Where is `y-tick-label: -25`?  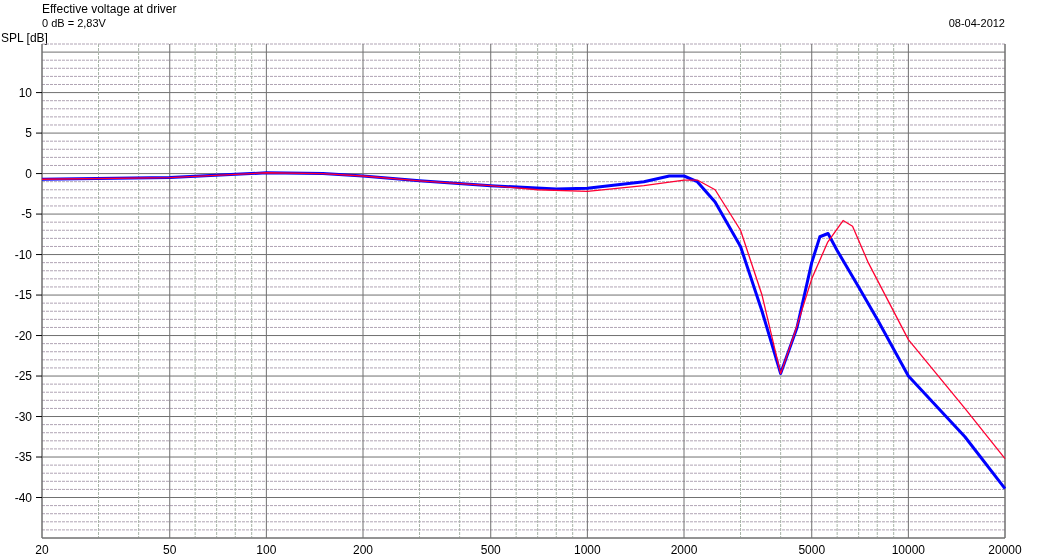 y-tick-label: -25 is located at coordinates (23, 376).